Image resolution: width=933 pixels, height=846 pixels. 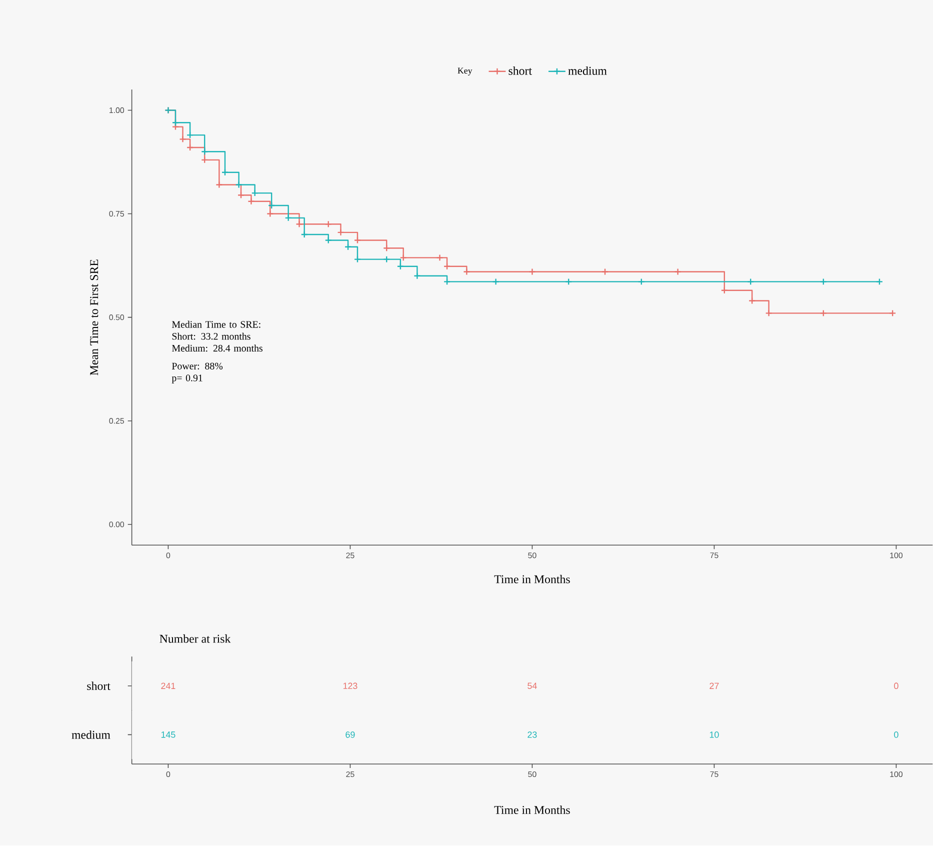 I want to click on annotation: Power: 88%, so click(x=197, y=366).